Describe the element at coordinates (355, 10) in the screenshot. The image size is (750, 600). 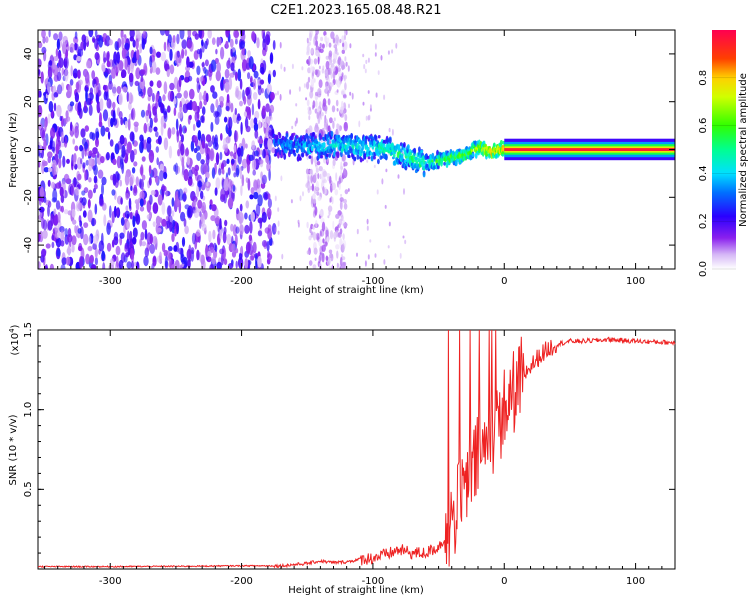
I see `chart-title: C2E1.2023.165.08.48.R21` at that location.